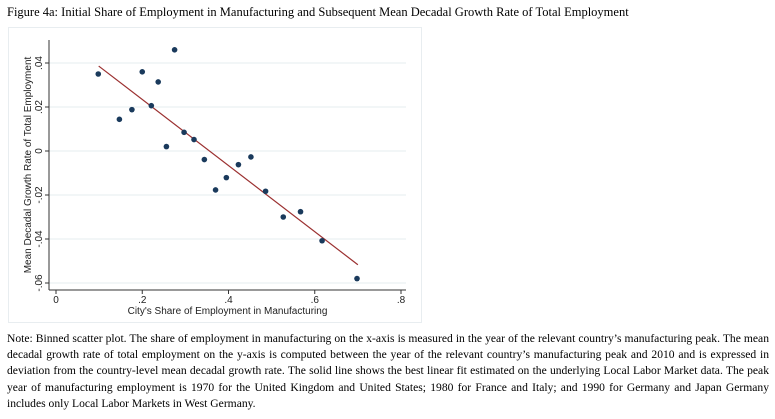  Describe the element at coordinates (39, 195) in the screenshot. I see `y-tick-label: -.02` at that location.